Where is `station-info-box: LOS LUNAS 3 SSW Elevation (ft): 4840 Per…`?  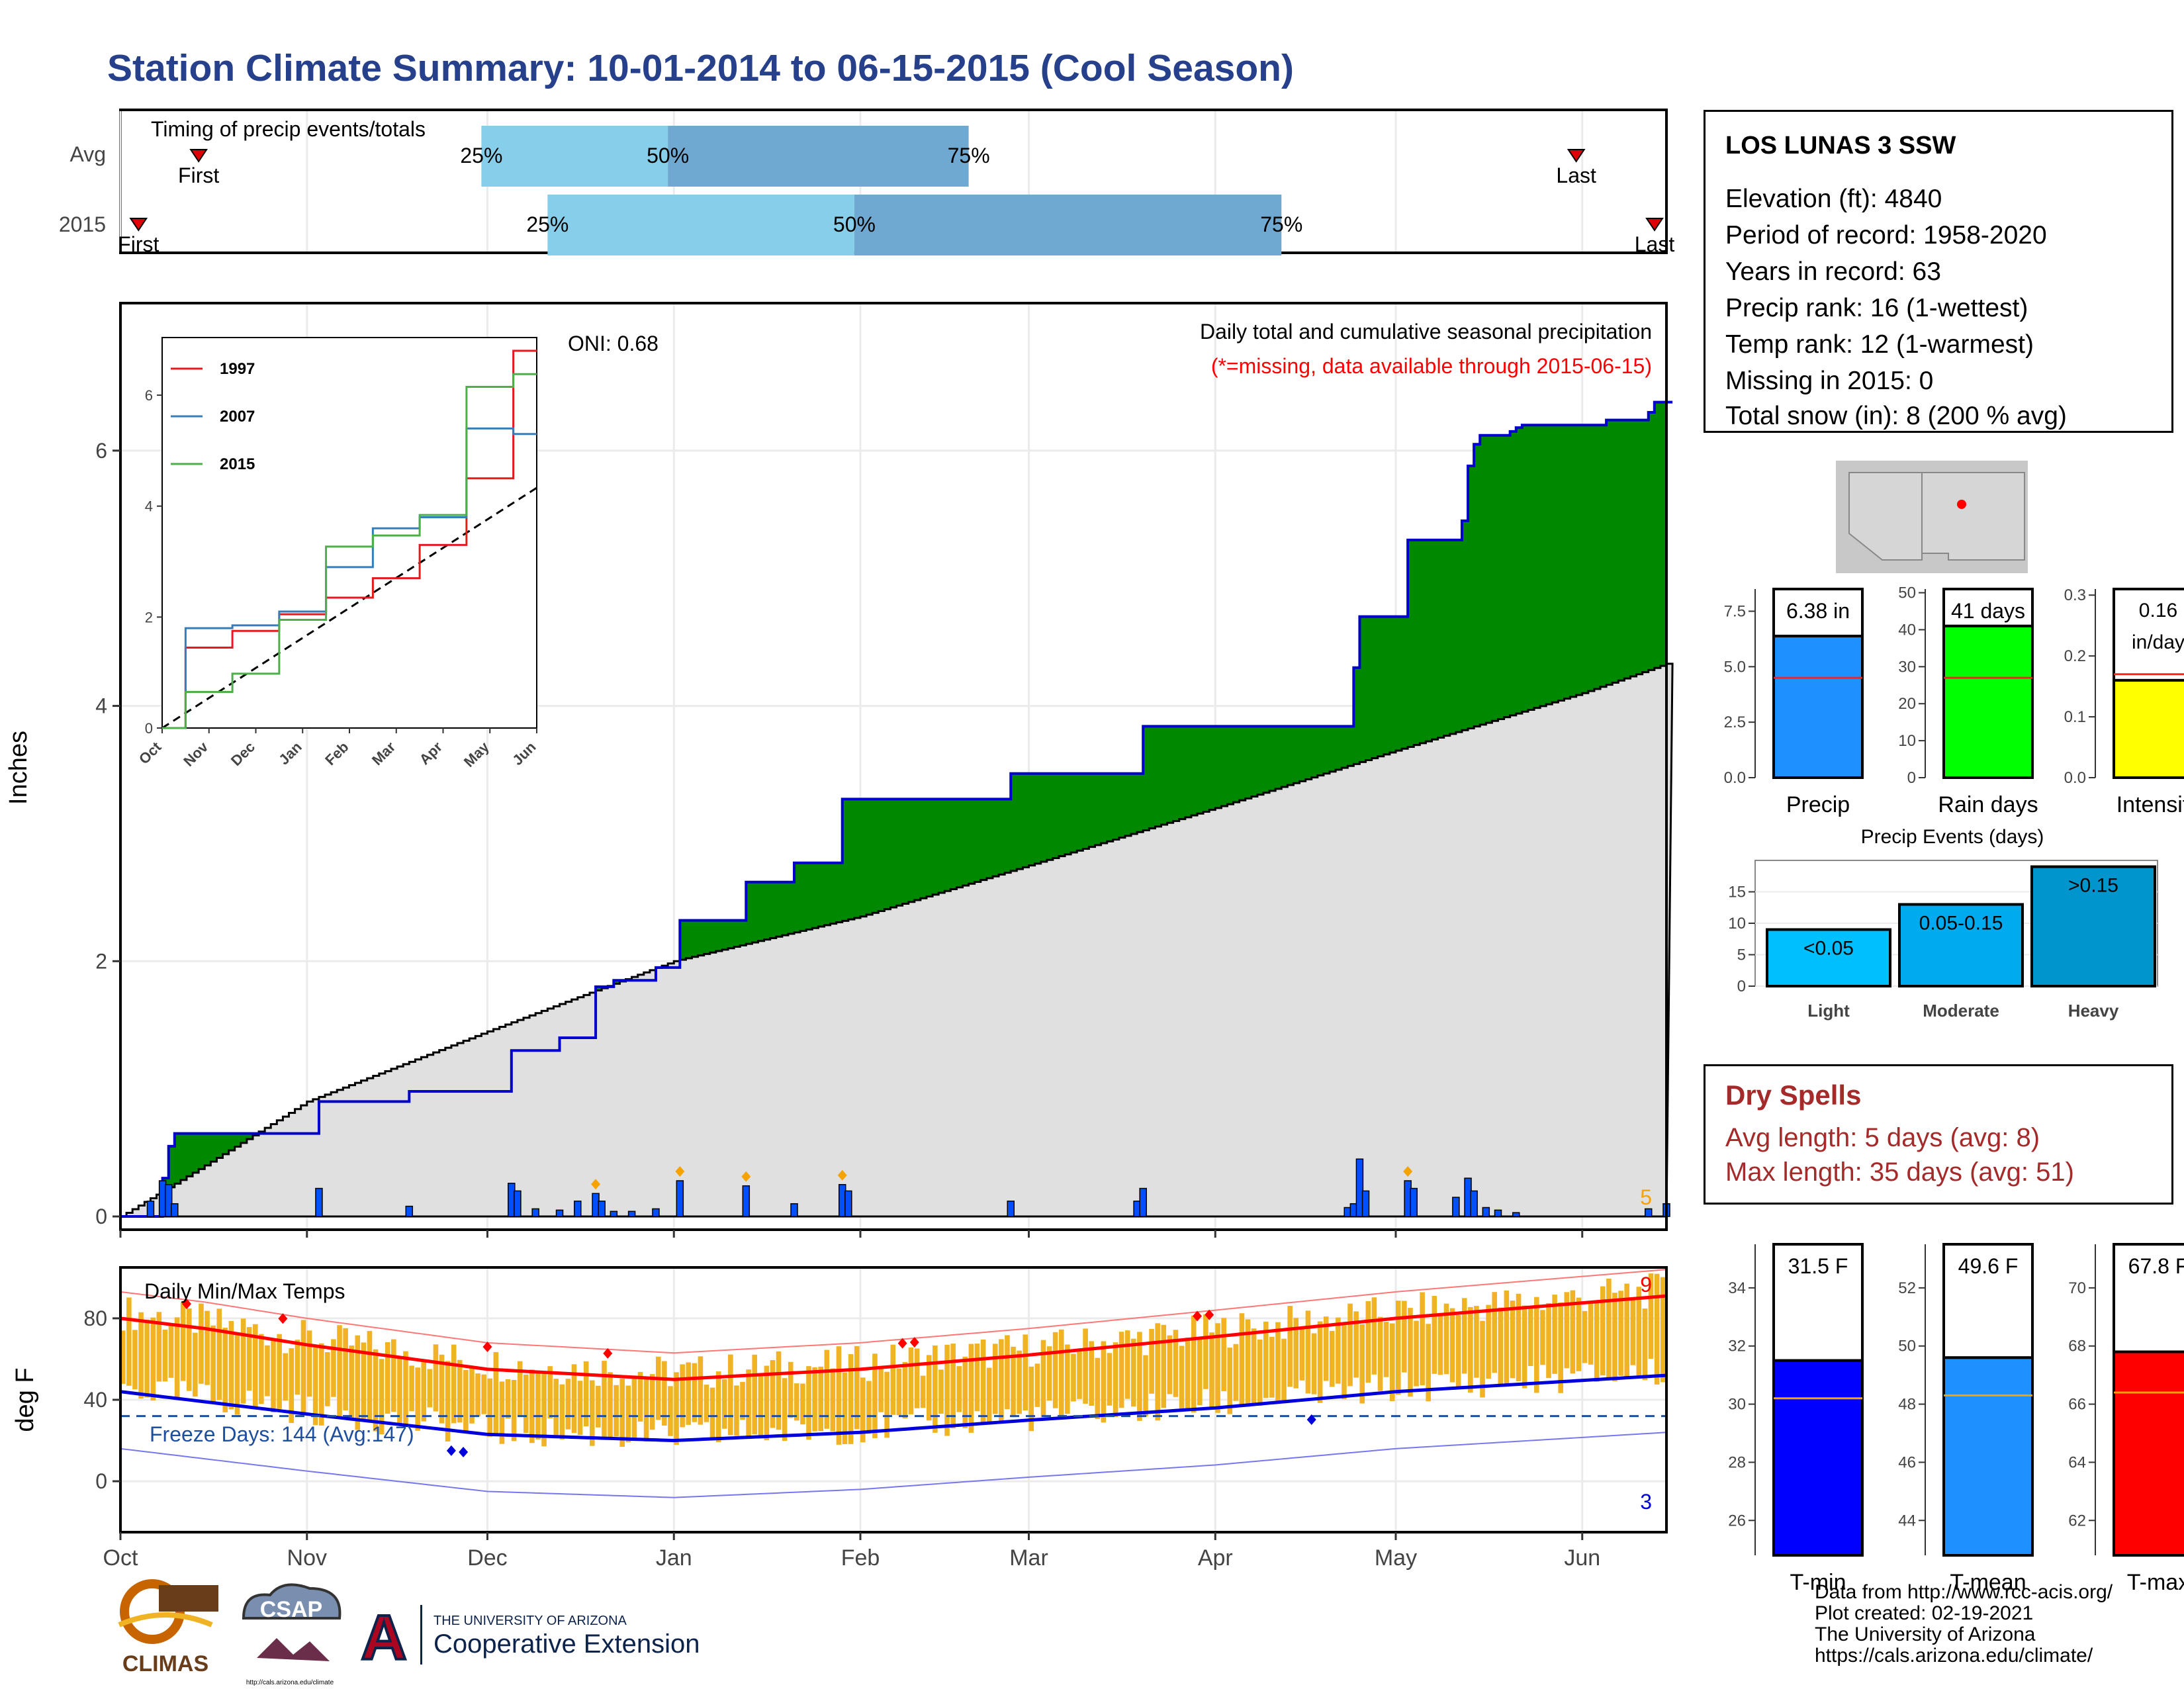 station-info-box: LOS LUNAS 3 SSW Elevation (ft): 4840 Per… is located at coordinates (1939, 271).